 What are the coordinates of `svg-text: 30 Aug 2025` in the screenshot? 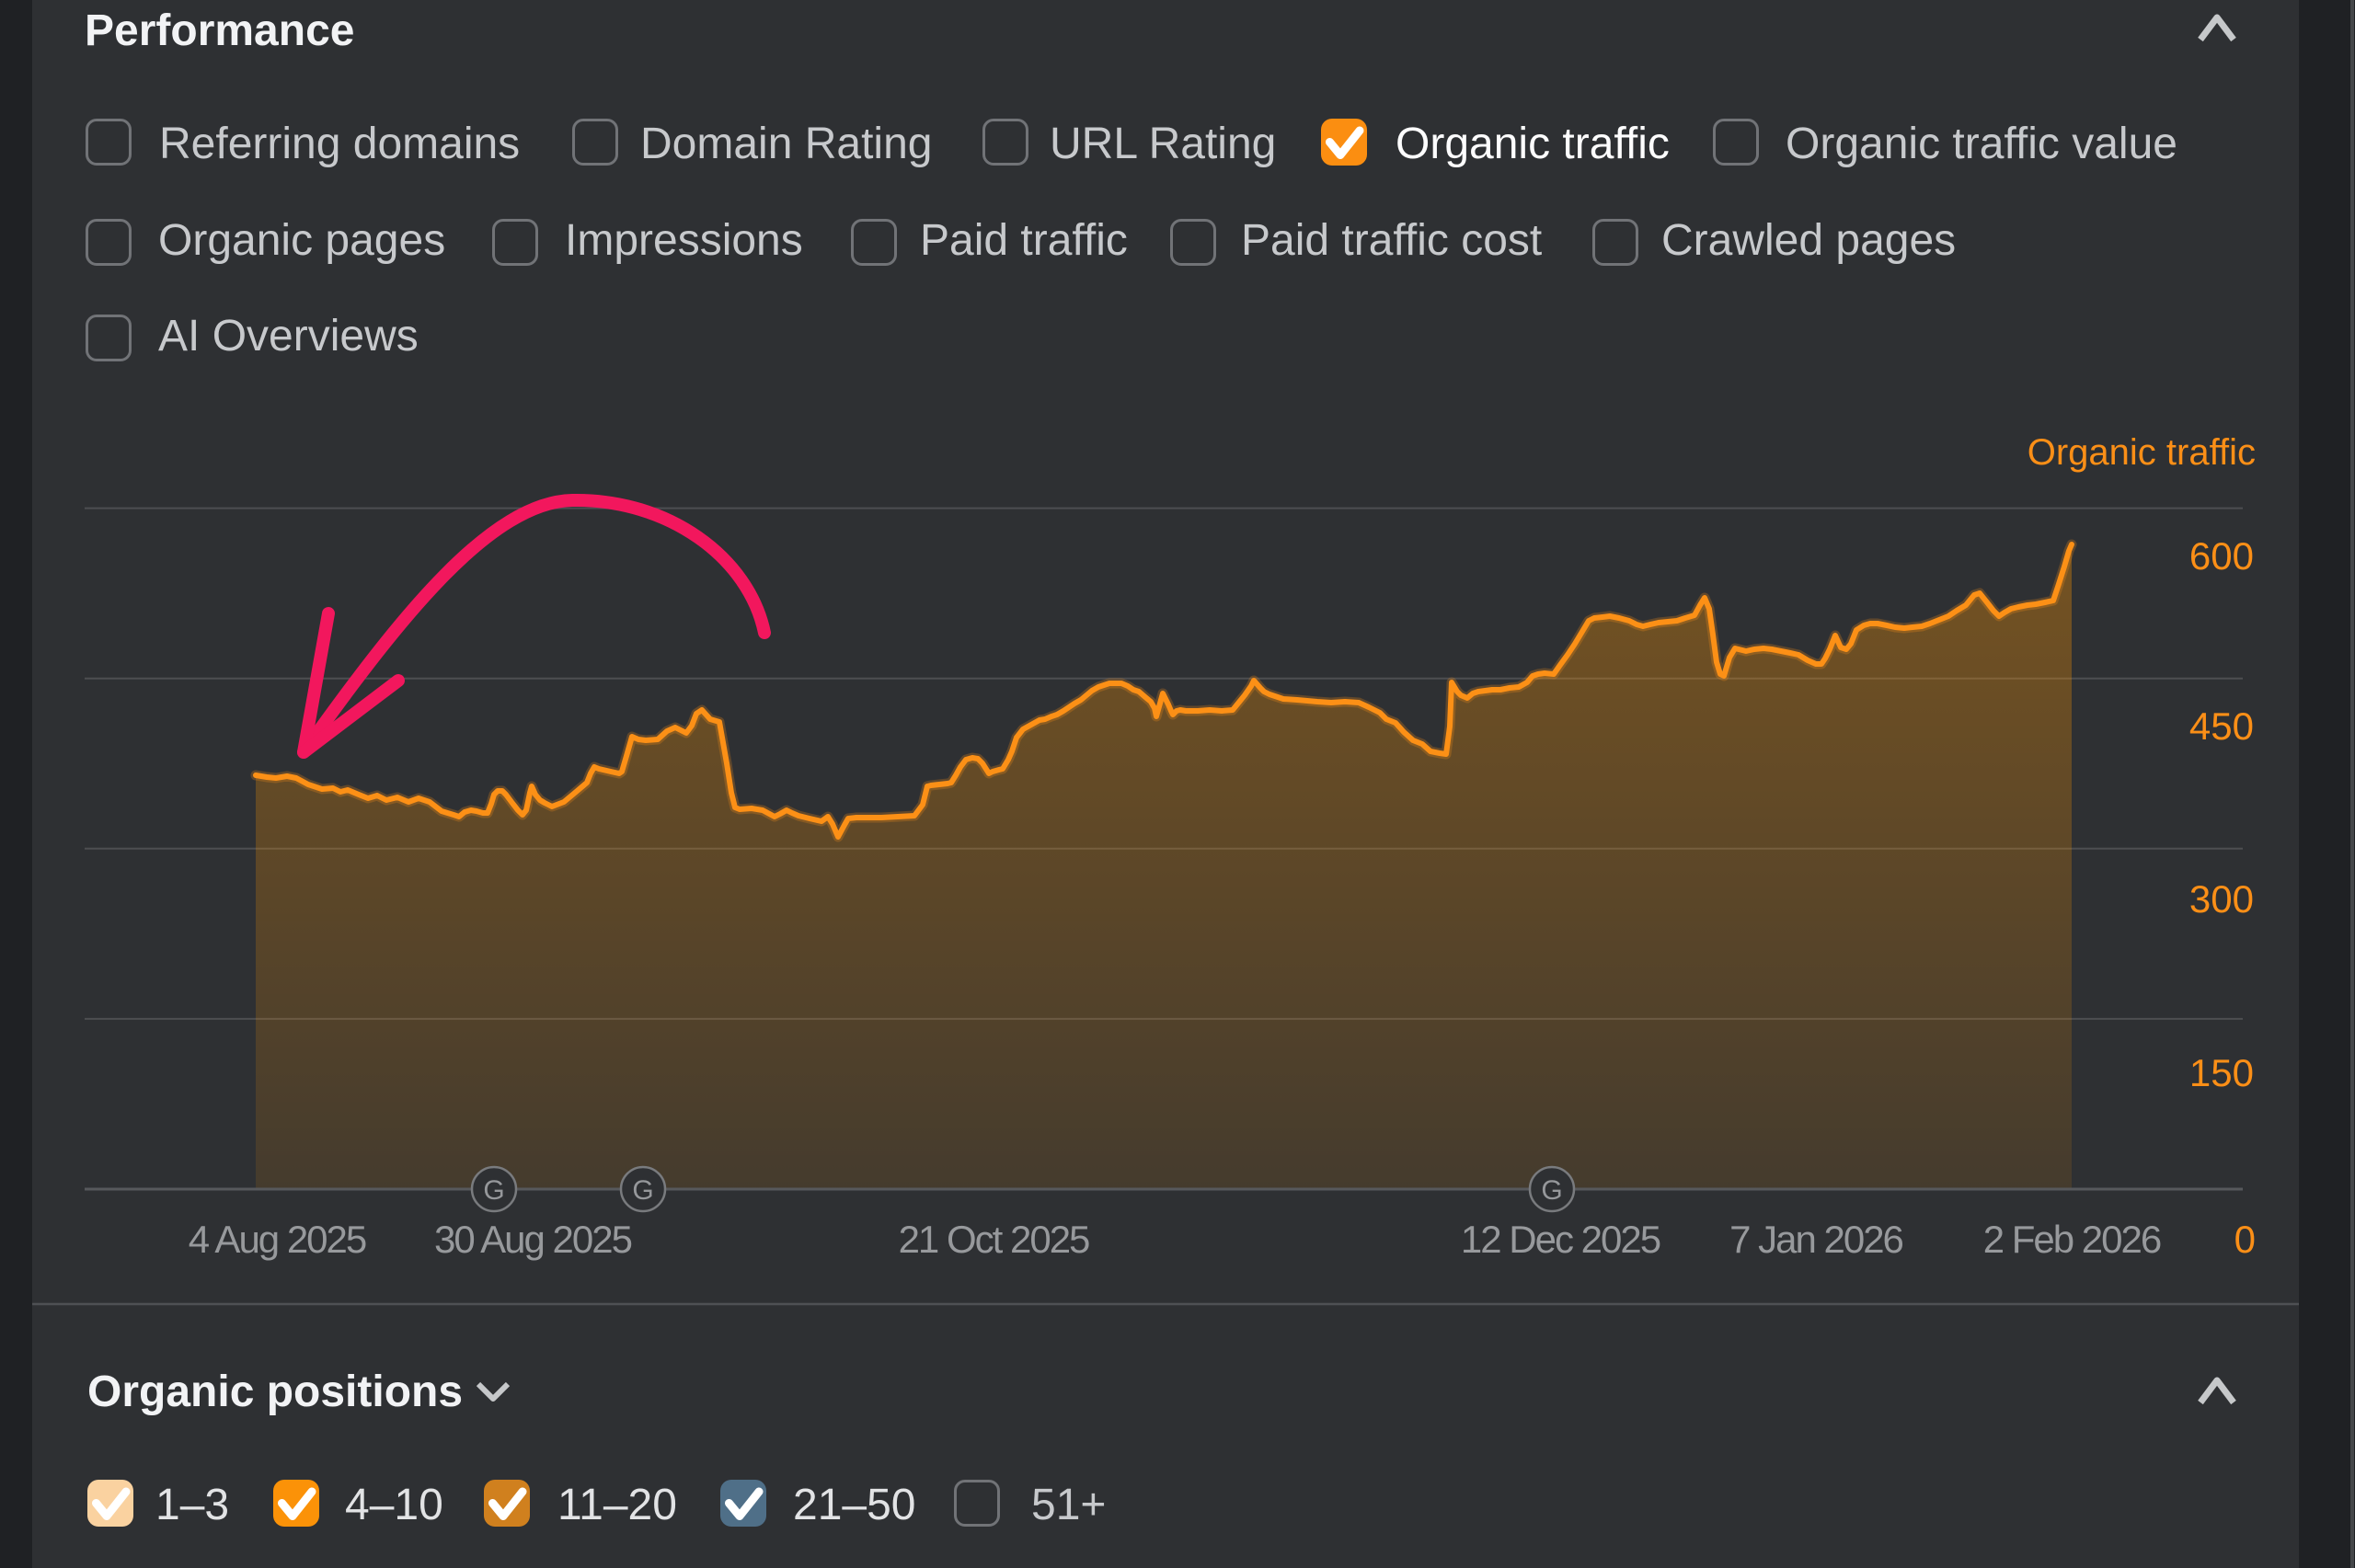 It's located at (533, 1239).